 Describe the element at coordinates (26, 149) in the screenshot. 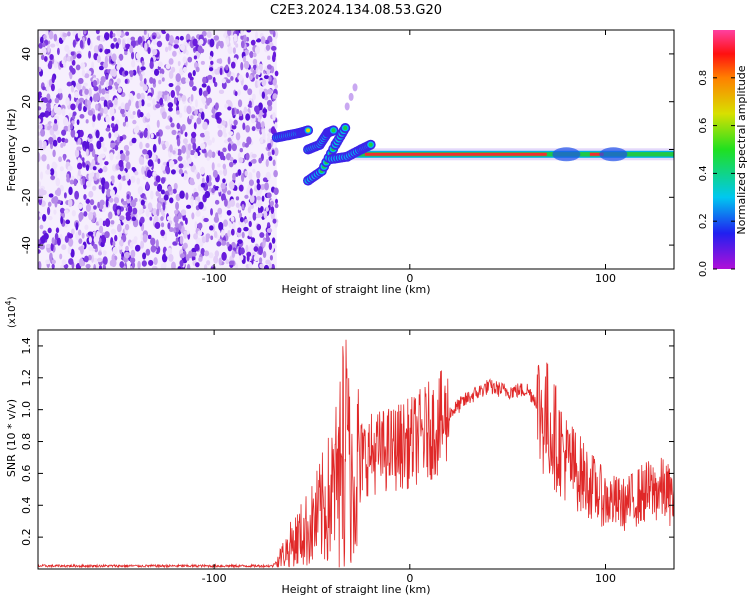

I see `spectrogram-y-tick-label: 0` at that location.